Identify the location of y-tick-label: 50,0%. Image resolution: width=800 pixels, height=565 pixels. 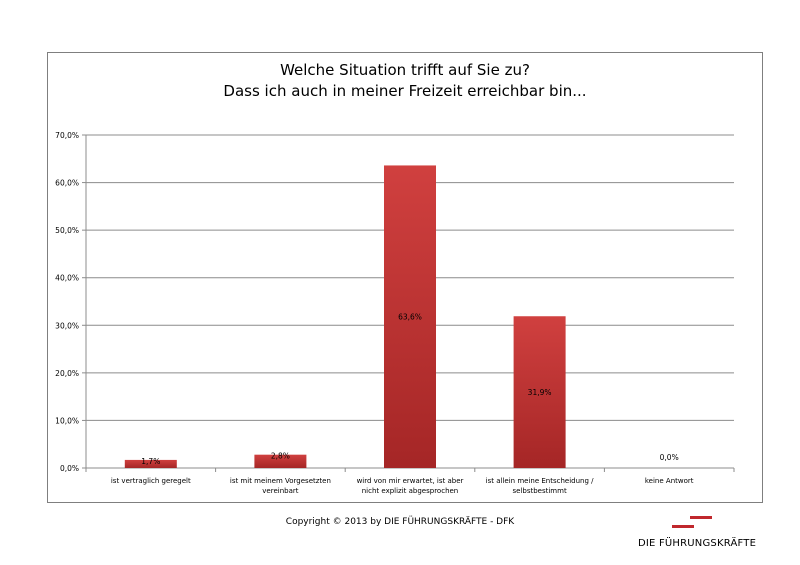
(67, 230).